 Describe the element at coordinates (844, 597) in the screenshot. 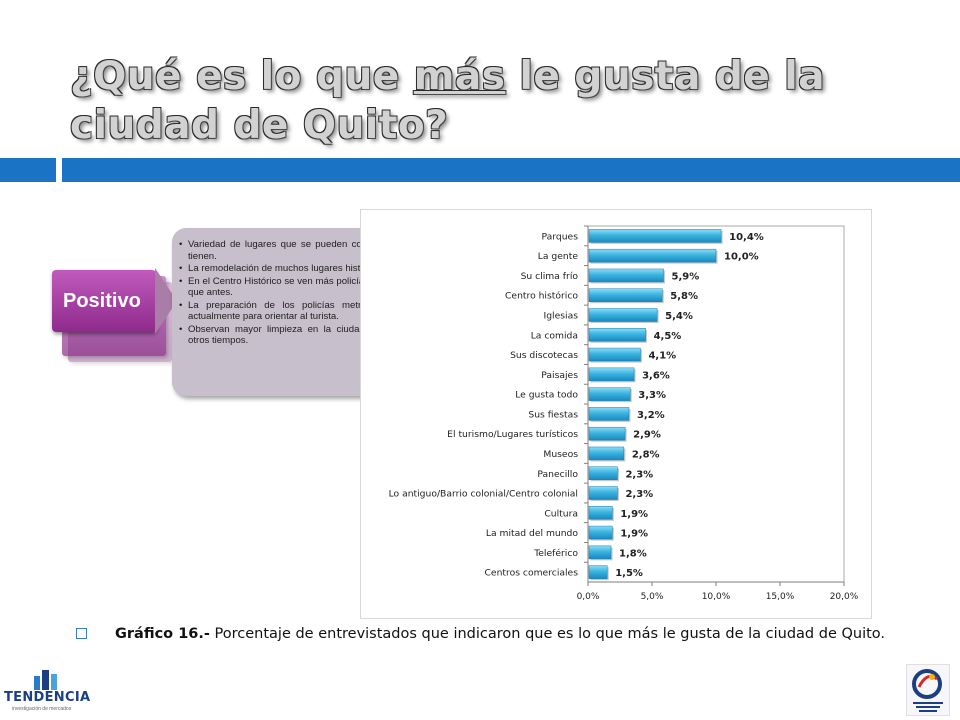

I see `x-tick-label: 20,0%` at that location.